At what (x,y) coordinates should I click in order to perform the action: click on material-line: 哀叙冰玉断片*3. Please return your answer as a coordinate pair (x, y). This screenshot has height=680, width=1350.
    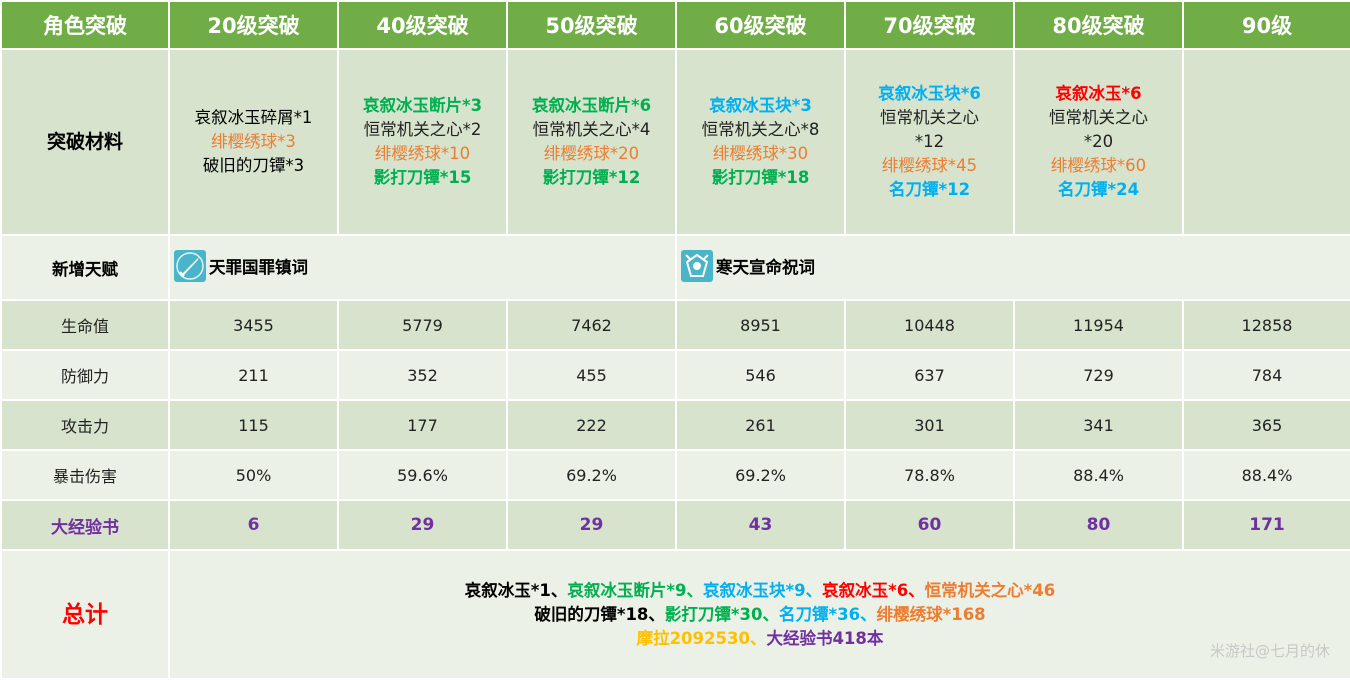
    Looking at the image, I should click on (422, 105).